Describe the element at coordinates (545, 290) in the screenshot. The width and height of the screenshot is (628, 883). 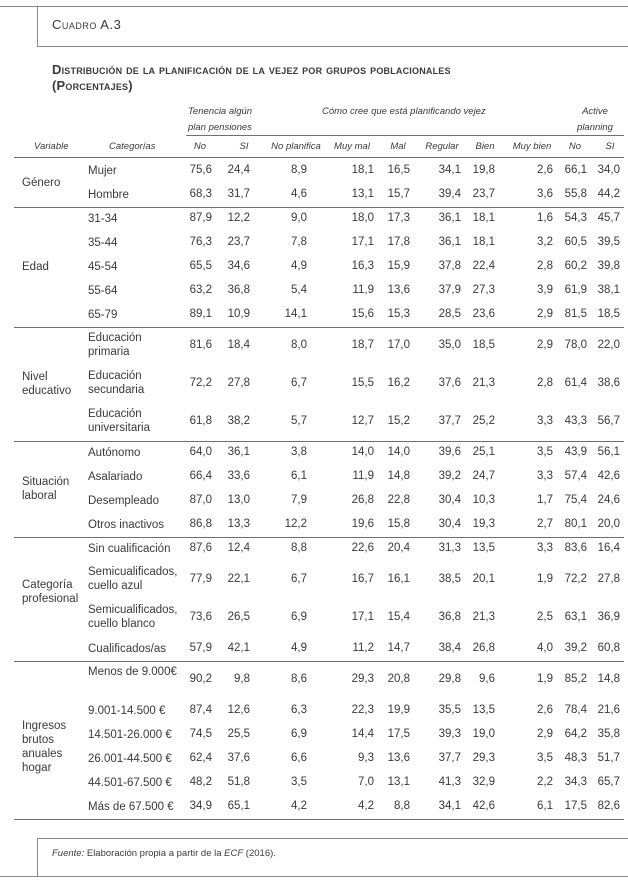
I see `value-cell: 3,9` at that location.